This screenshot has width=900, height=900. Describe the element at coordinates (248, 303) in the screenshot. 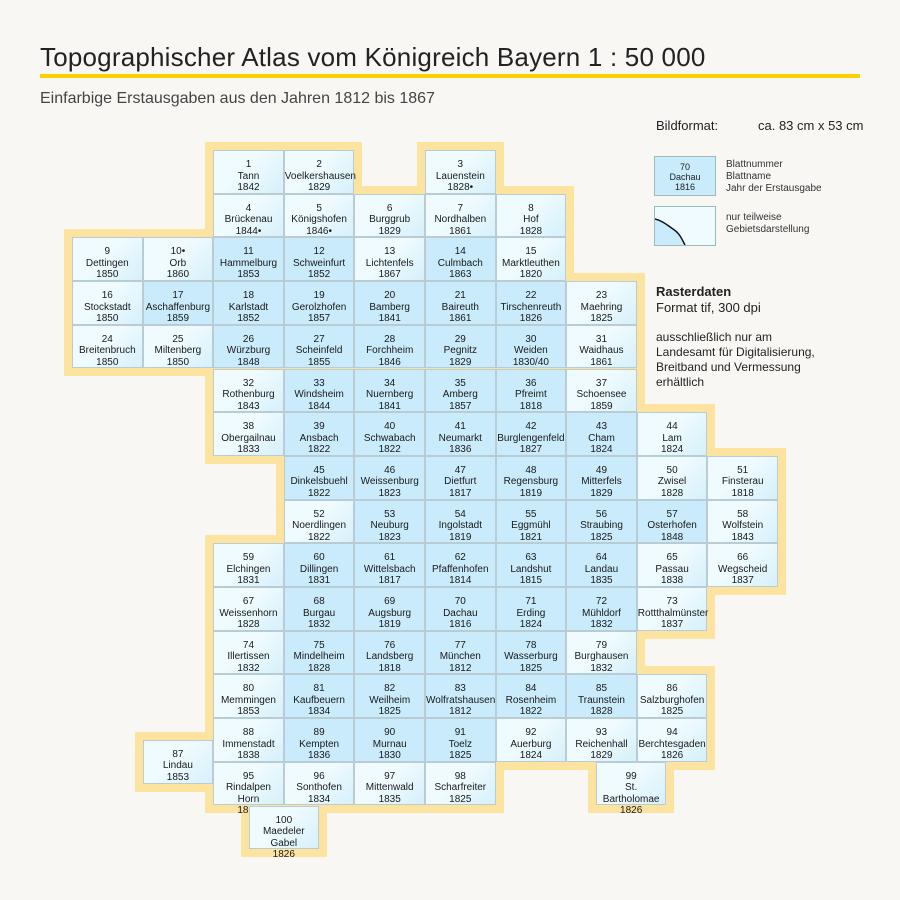

I see `map-sheet-18: 18 Karlstadt 1852` at that location.